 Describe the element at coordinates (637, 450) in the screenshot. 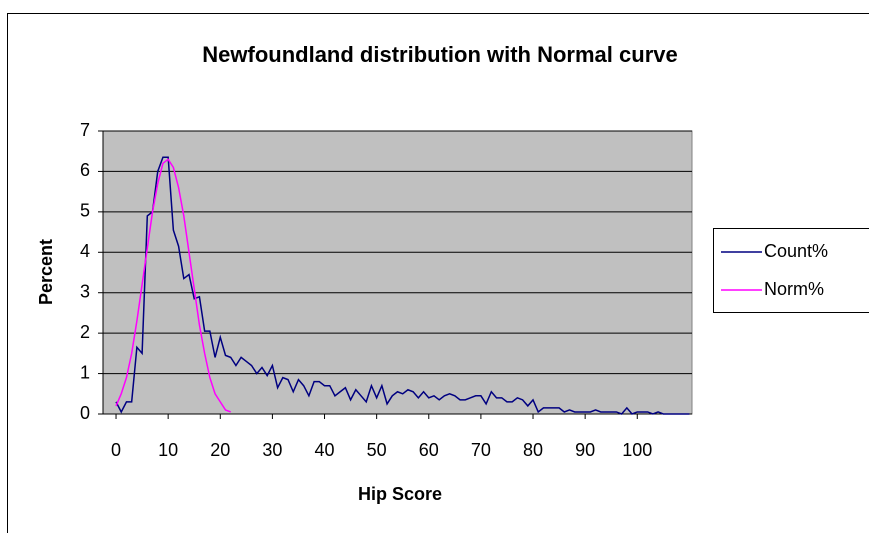

I see `x-tick-label: 100` at that location.